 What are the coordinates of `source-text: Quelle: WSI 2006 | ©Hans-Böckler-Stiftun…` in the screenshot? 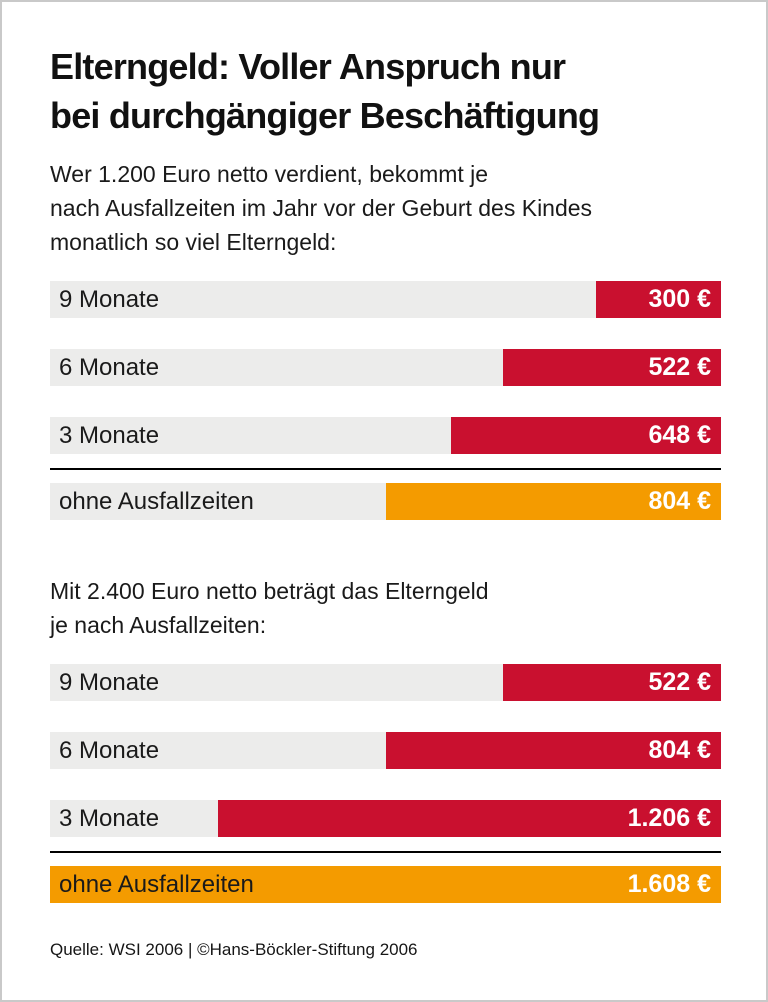 It's located at (234, 949).